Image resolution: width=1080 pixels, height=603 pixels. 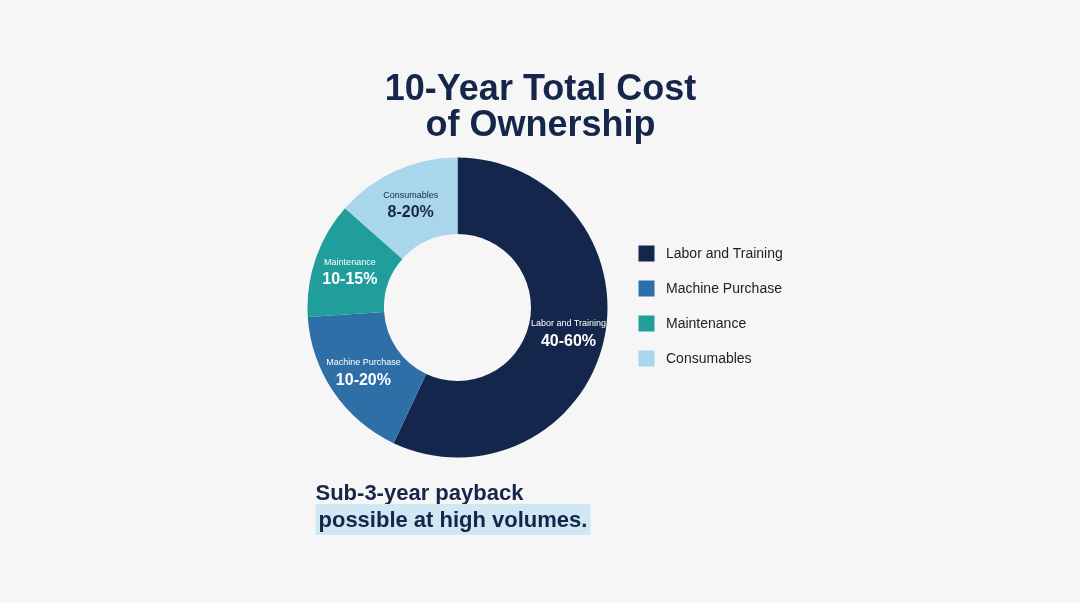 What do you see at coordinates (363, 379) in the screenshot?
I see `text: 10-20%` at bounding box center [363, 379].